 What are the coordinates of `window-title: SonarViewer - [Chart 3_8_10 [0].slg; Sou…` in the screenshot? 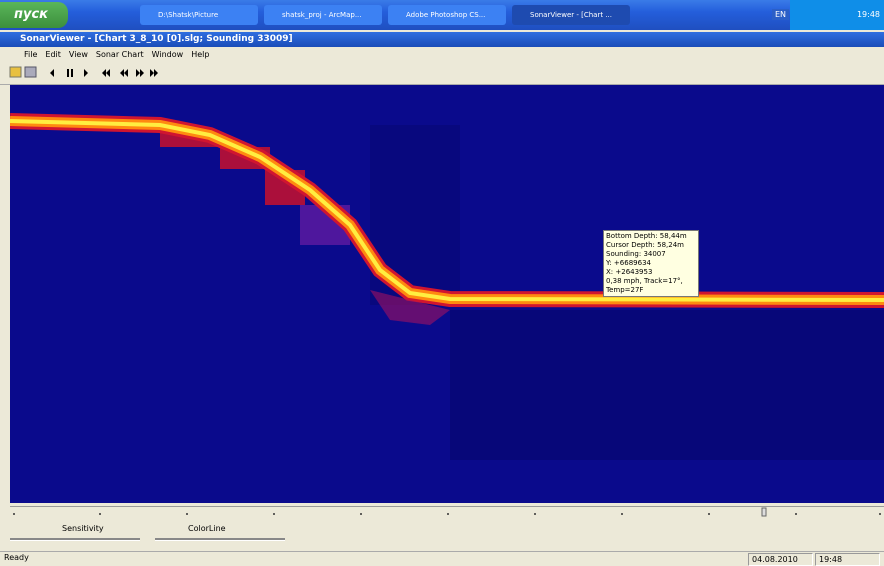 It's located at (442, 39).